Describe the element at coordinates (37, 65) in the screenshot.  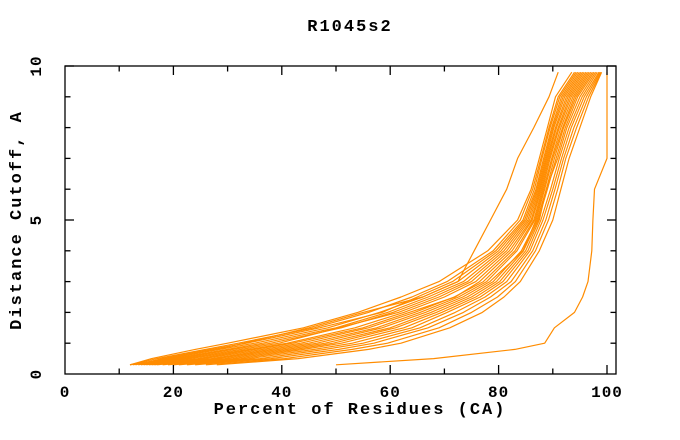
I see `y-tick-label: 10` at that location.